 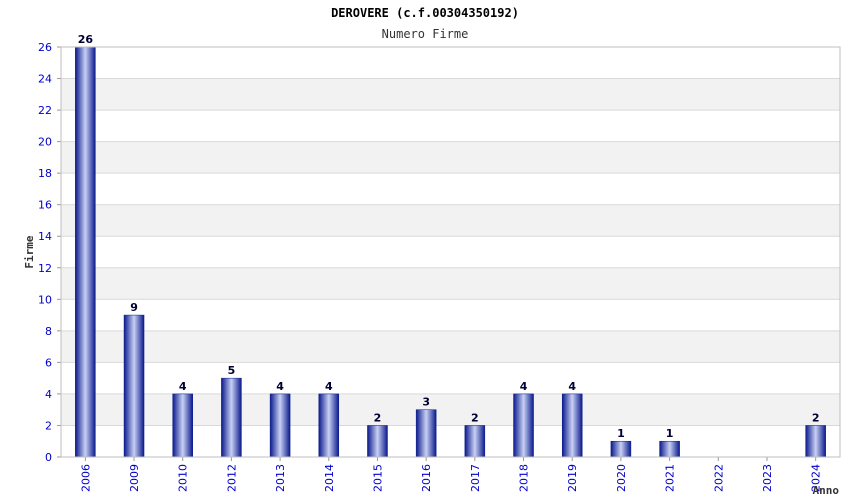 I want to click on bar-2016, so click(x=426, y=433).